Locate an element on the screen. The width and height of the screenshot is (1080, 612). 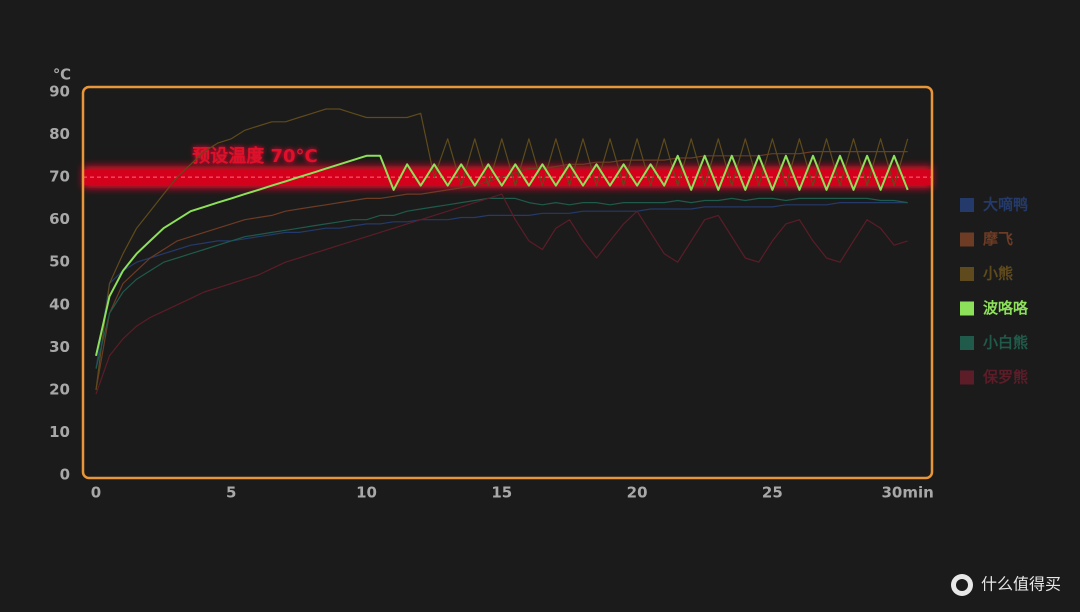
y-tick-label: 60 is located at coordinates (59, 219).